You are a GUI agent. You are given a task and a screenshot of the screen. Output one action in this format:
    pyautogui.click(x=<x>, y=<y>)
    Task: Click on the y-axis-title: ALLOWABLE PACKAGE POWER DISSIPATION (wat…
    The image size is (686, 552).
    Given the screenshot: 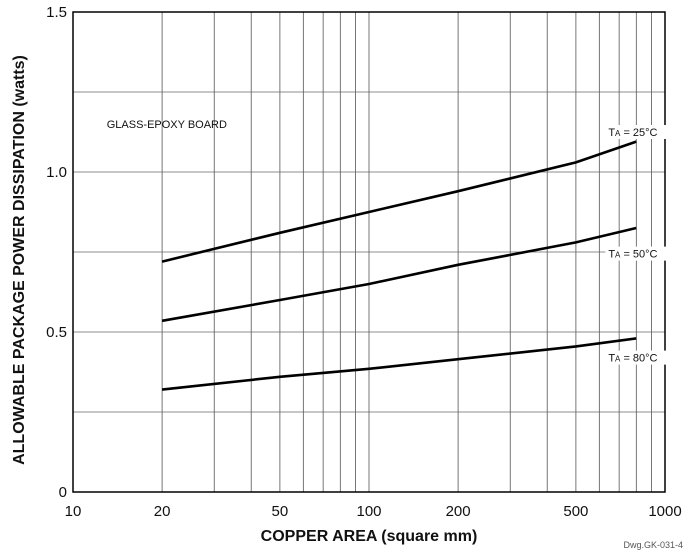 What is the action you would take?
    pyautogui.click(x=19, y=260)
    